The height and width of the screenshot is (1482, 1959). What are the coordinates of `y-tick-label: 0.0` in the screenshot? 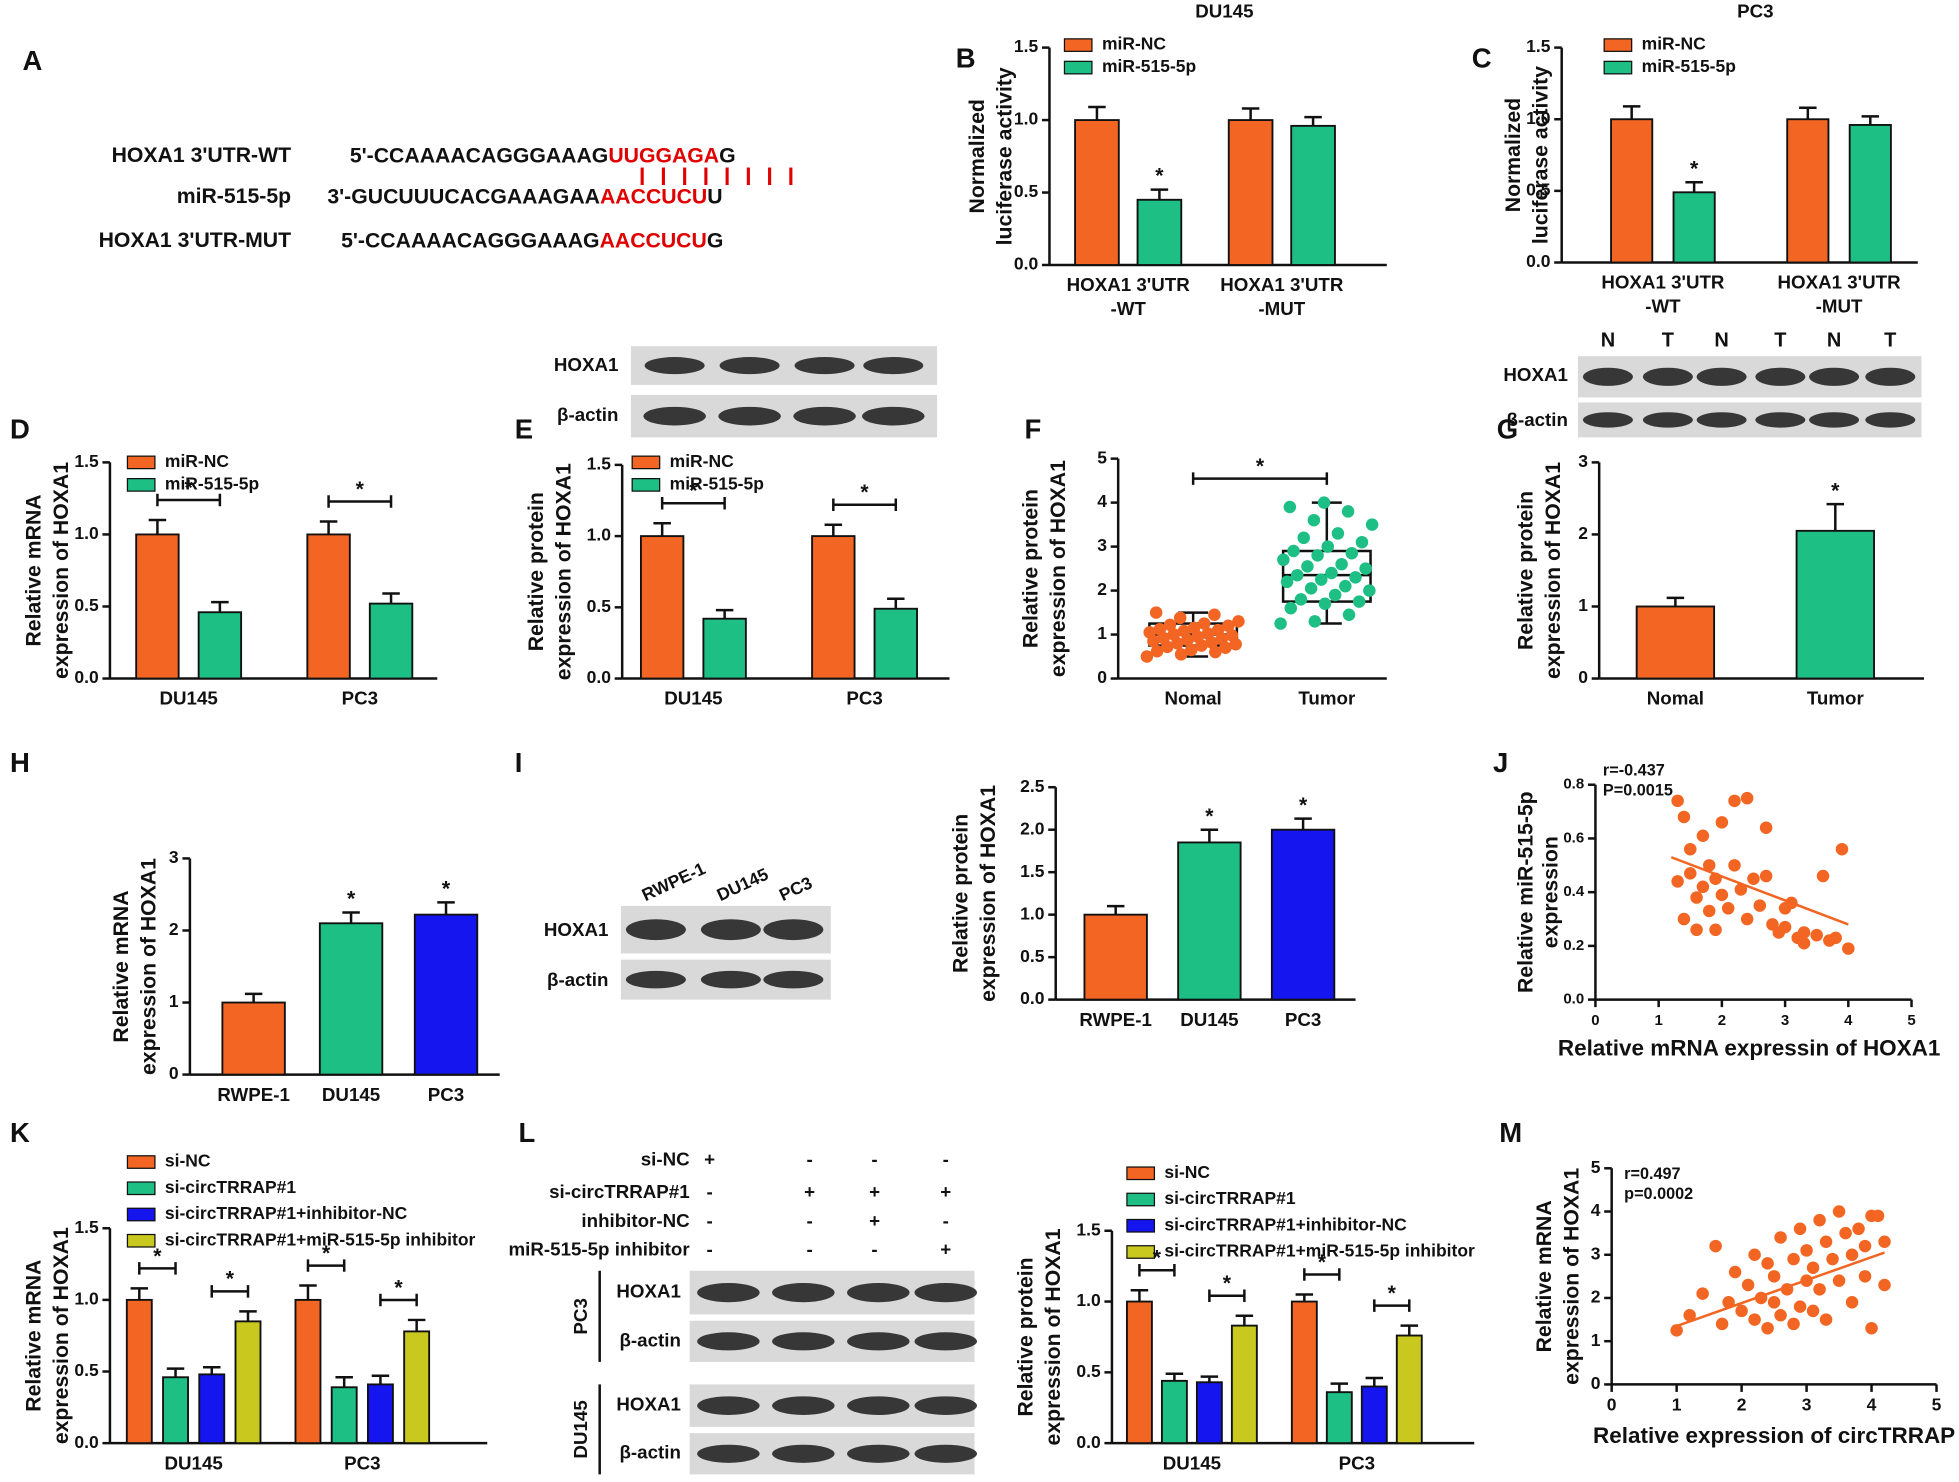 It's located at (599, 677).